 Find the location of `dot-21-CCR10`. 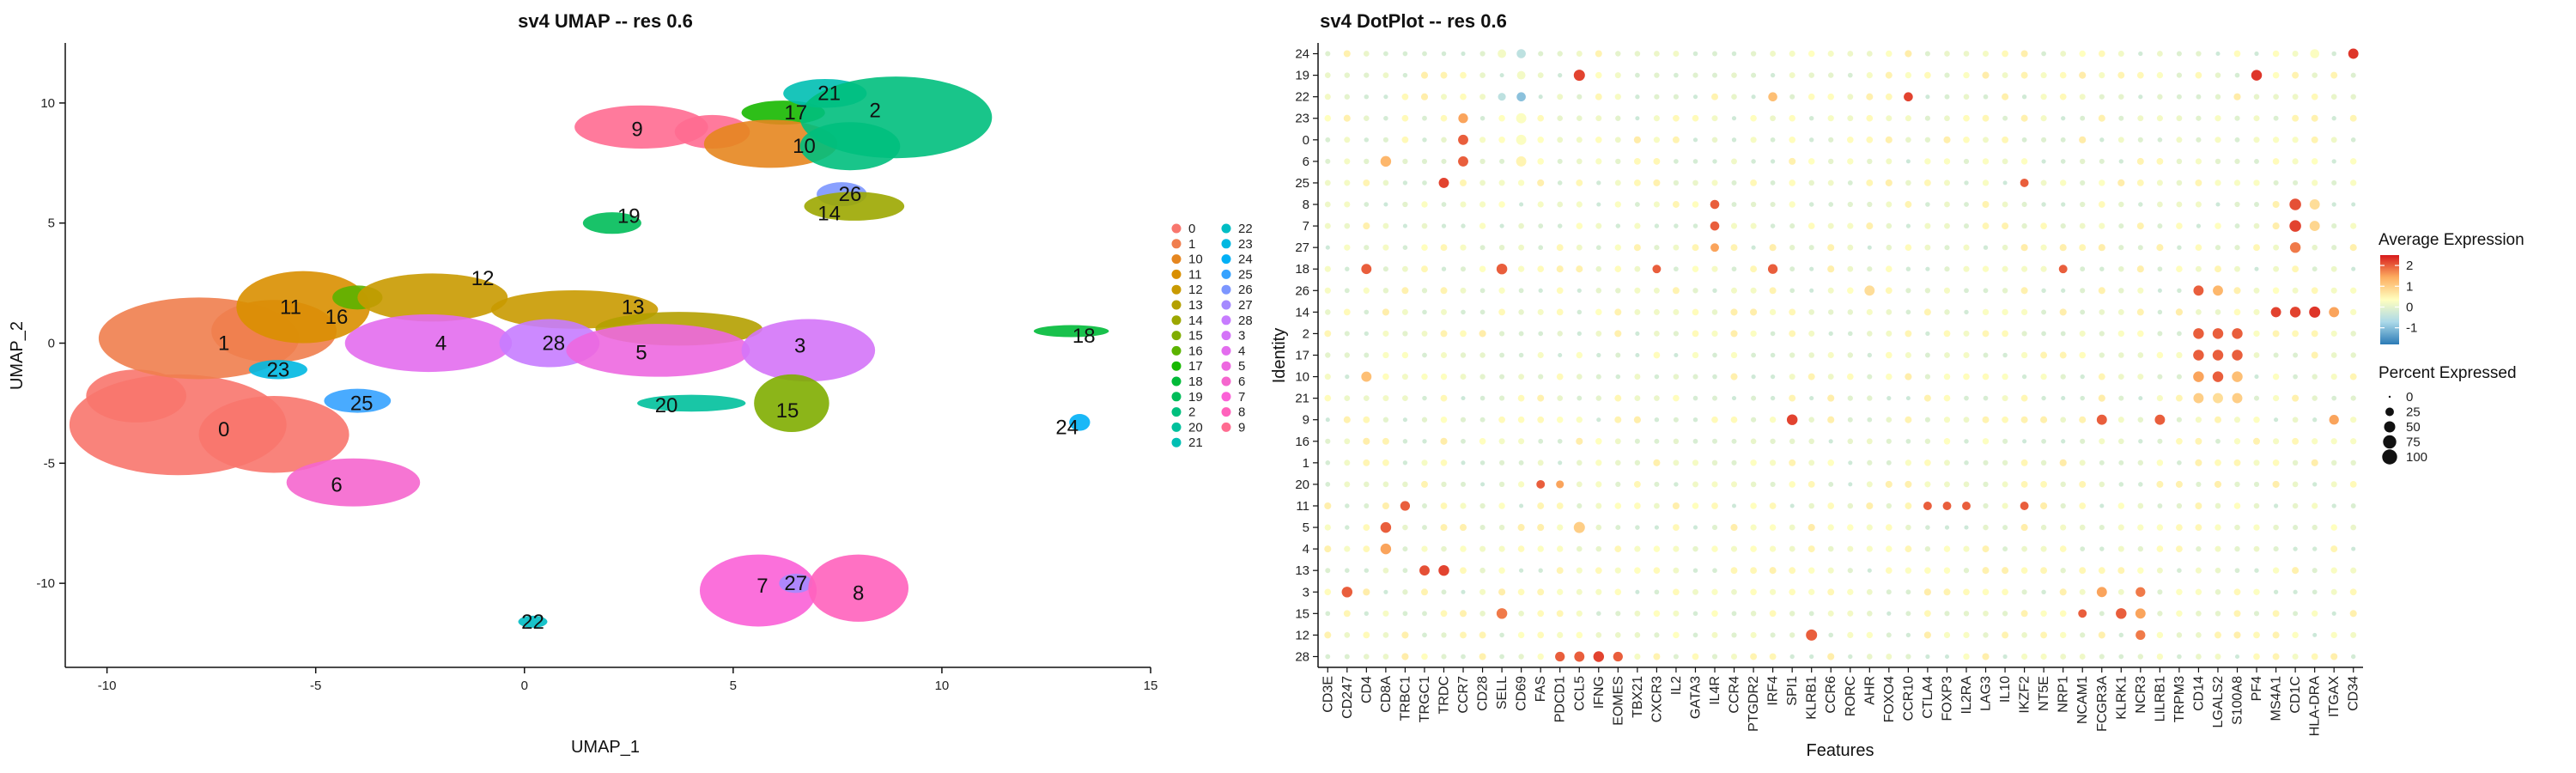

dot-21-CCR10 is located at coordinates (1908, 398).